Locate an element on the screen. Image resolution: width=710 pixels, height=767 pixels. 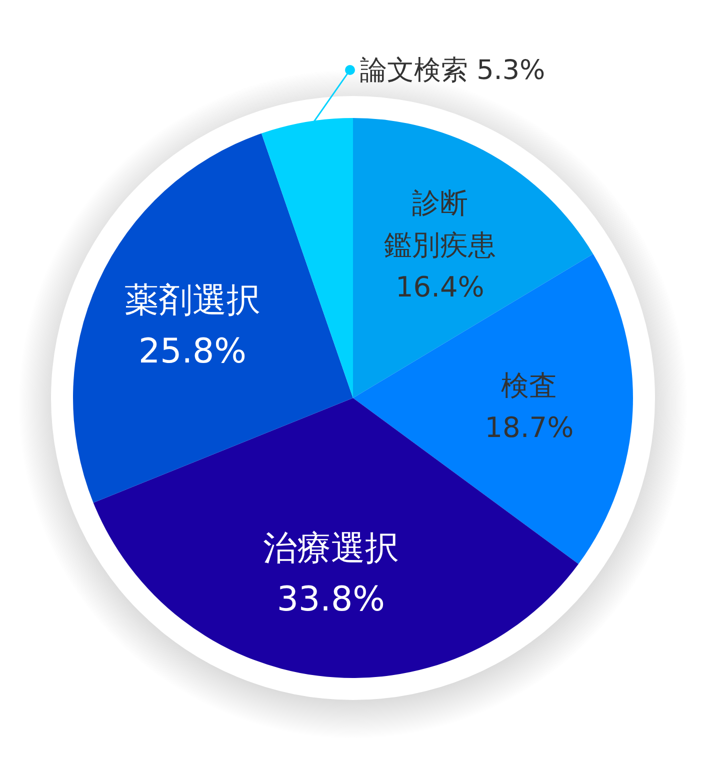
legend-label: 論文検索 5.3% is located at coordinates (453, 70).